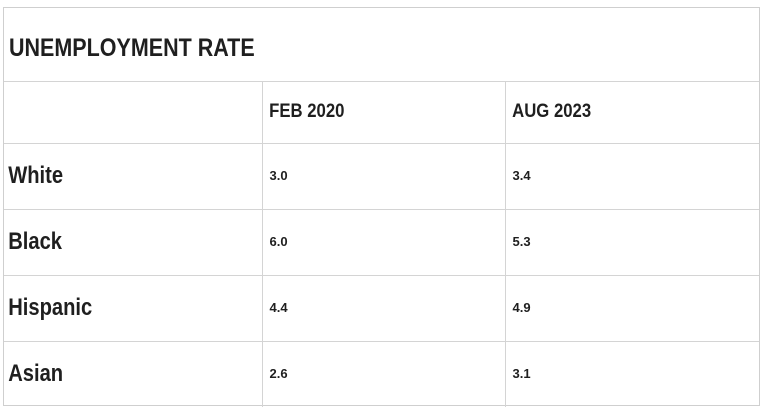 This screenshot has height=412, width=768. I want to click on column-header: AUG 2023, so click(551, 112).